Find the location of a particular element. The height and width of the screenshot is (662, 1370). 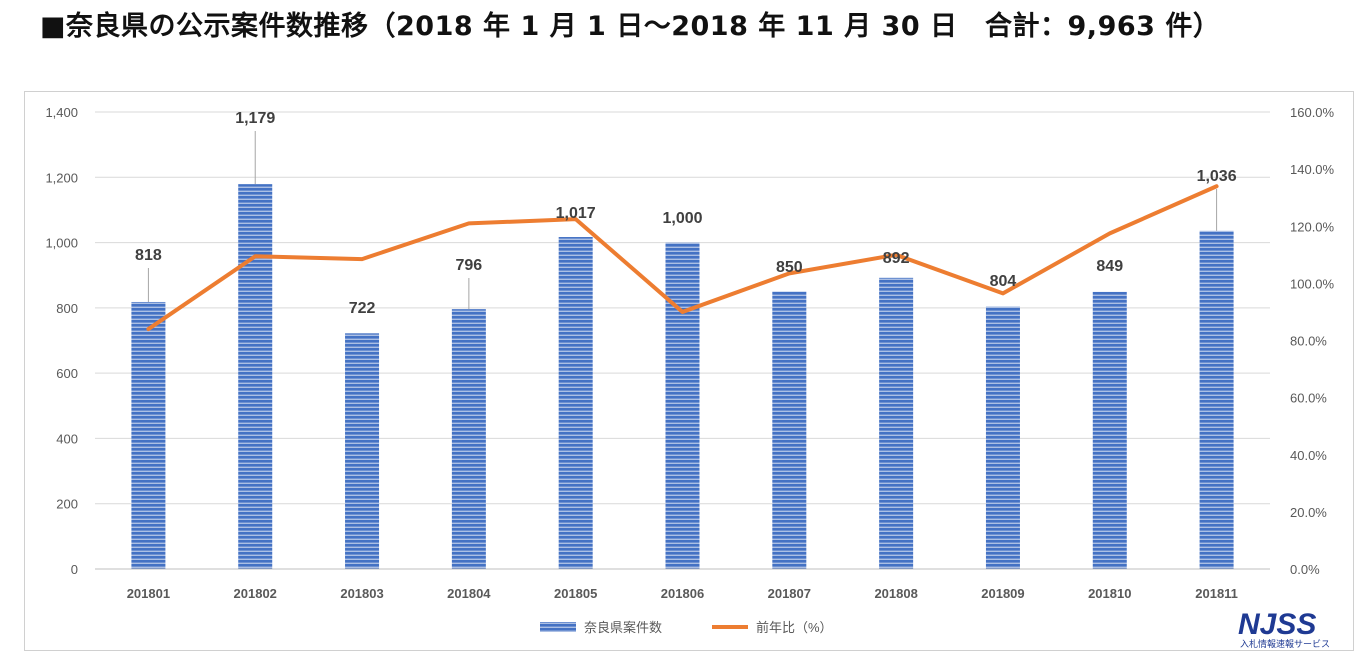

logo-text: NJSS is located at coordinates (1277, 624).